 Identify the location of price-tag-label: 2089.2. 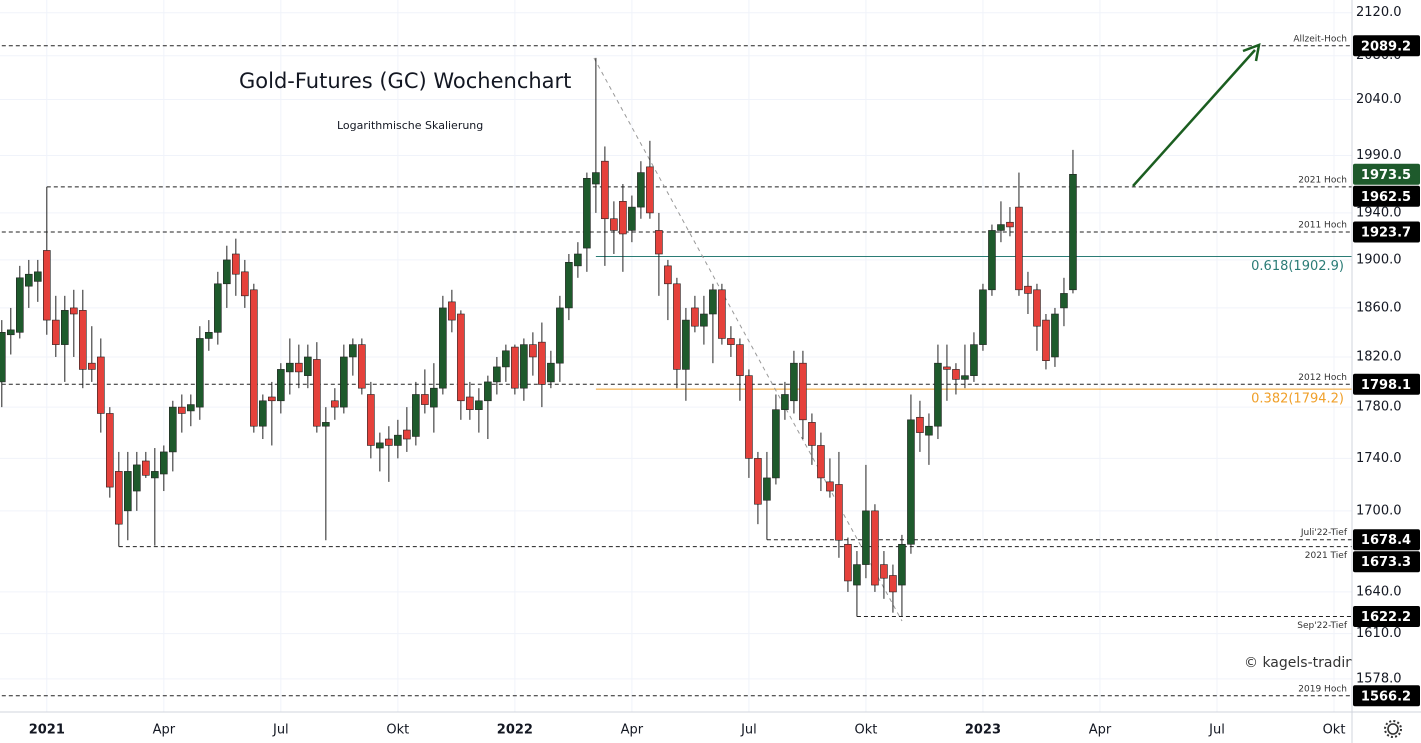
(1386, 46).